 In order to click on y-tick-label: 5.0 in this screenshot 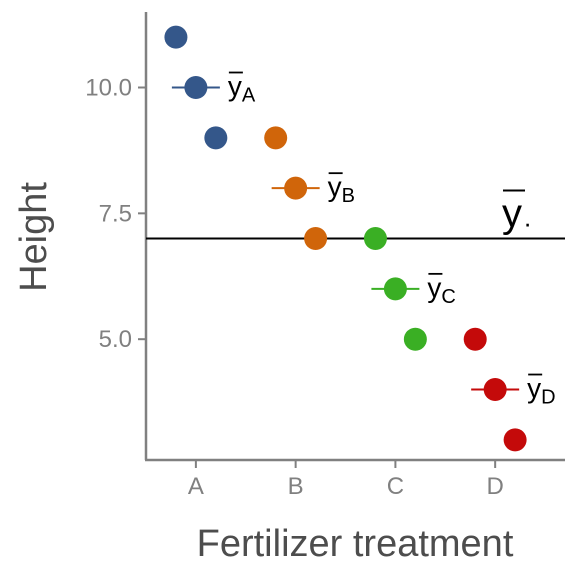, I will do `click(115, 339)`.